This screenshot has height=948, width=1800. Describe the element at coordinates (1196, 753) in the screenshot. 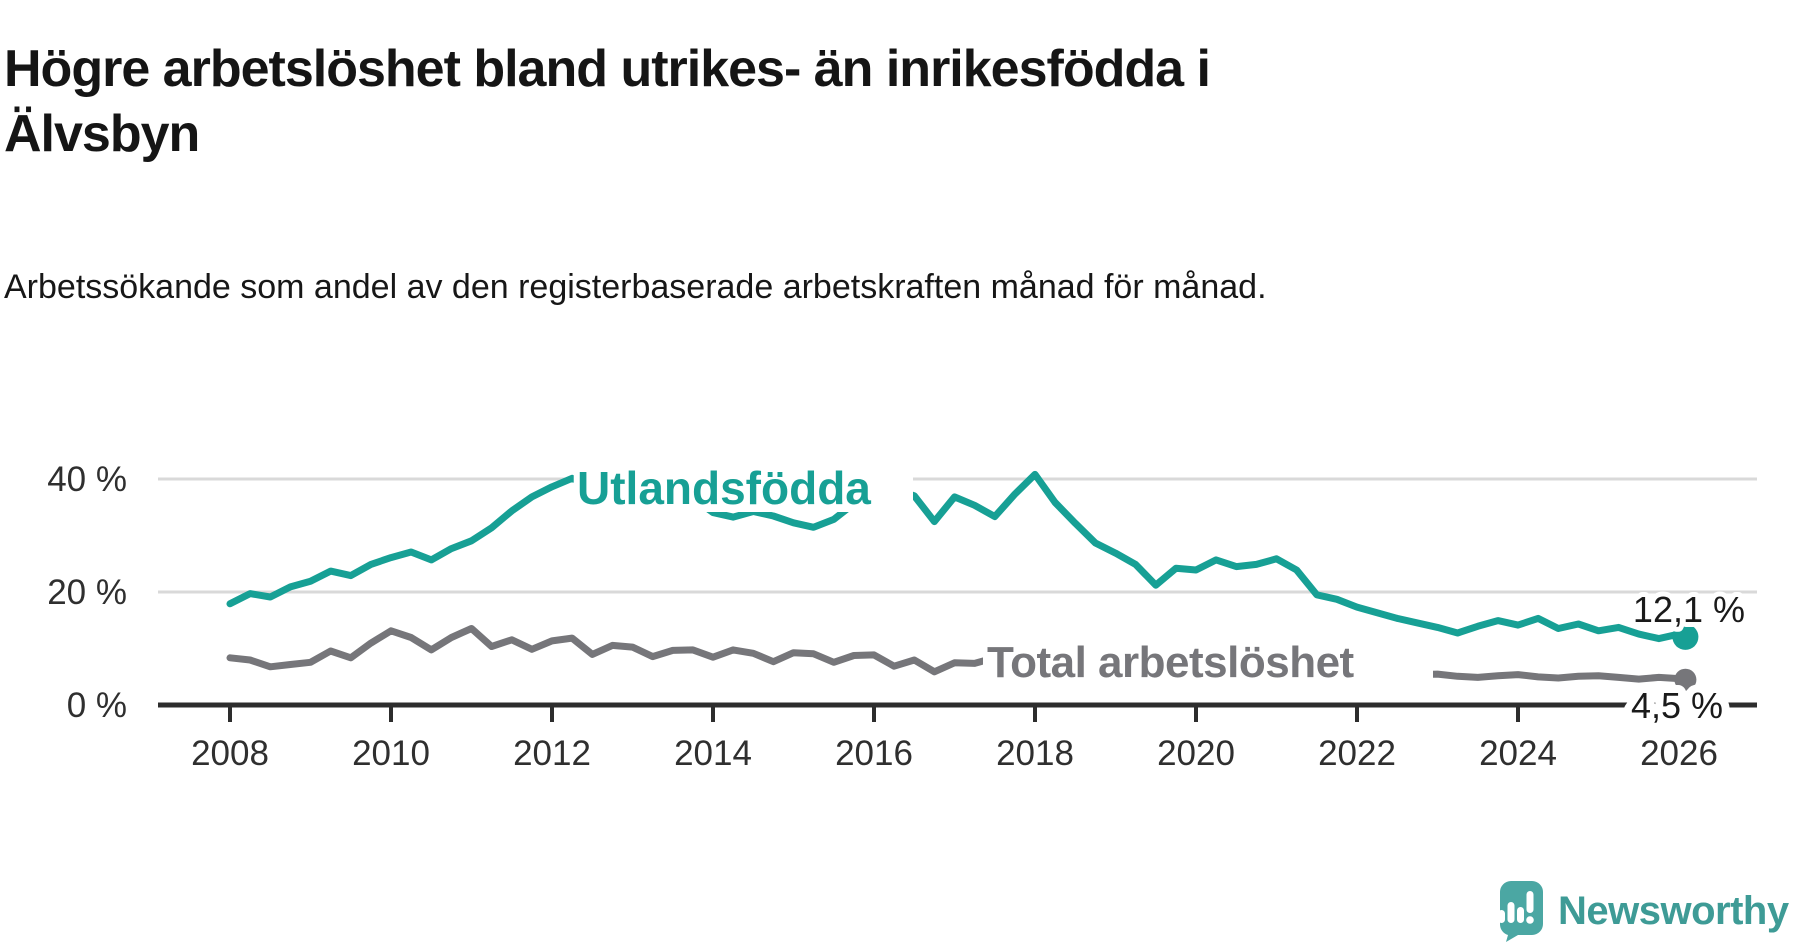

I see `svg-text: 2020` at that location.